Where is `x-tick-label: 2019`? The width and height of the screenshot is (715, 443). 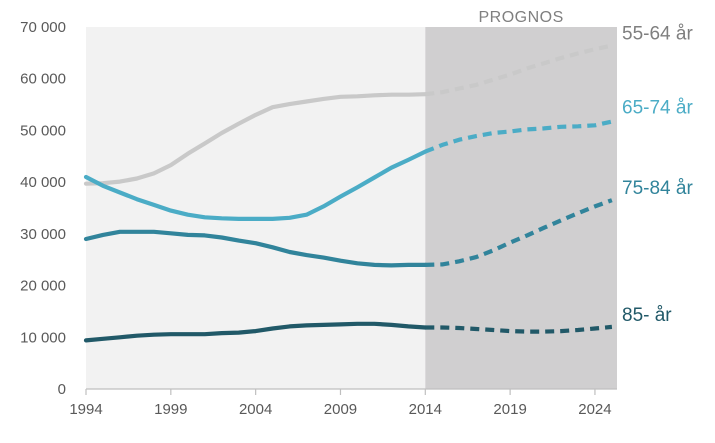
x-tick-label: 2019 is located at coordinates (509, 409).